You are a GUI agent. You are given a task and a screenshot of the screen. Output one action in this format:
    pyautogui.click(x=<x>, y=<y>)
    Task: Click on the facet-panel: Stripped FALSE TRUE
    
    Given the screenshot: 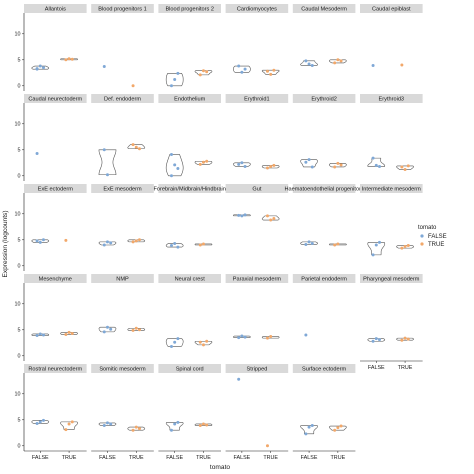 What is the action you would take?
    pyautogui.click(x=257, y=412)
    